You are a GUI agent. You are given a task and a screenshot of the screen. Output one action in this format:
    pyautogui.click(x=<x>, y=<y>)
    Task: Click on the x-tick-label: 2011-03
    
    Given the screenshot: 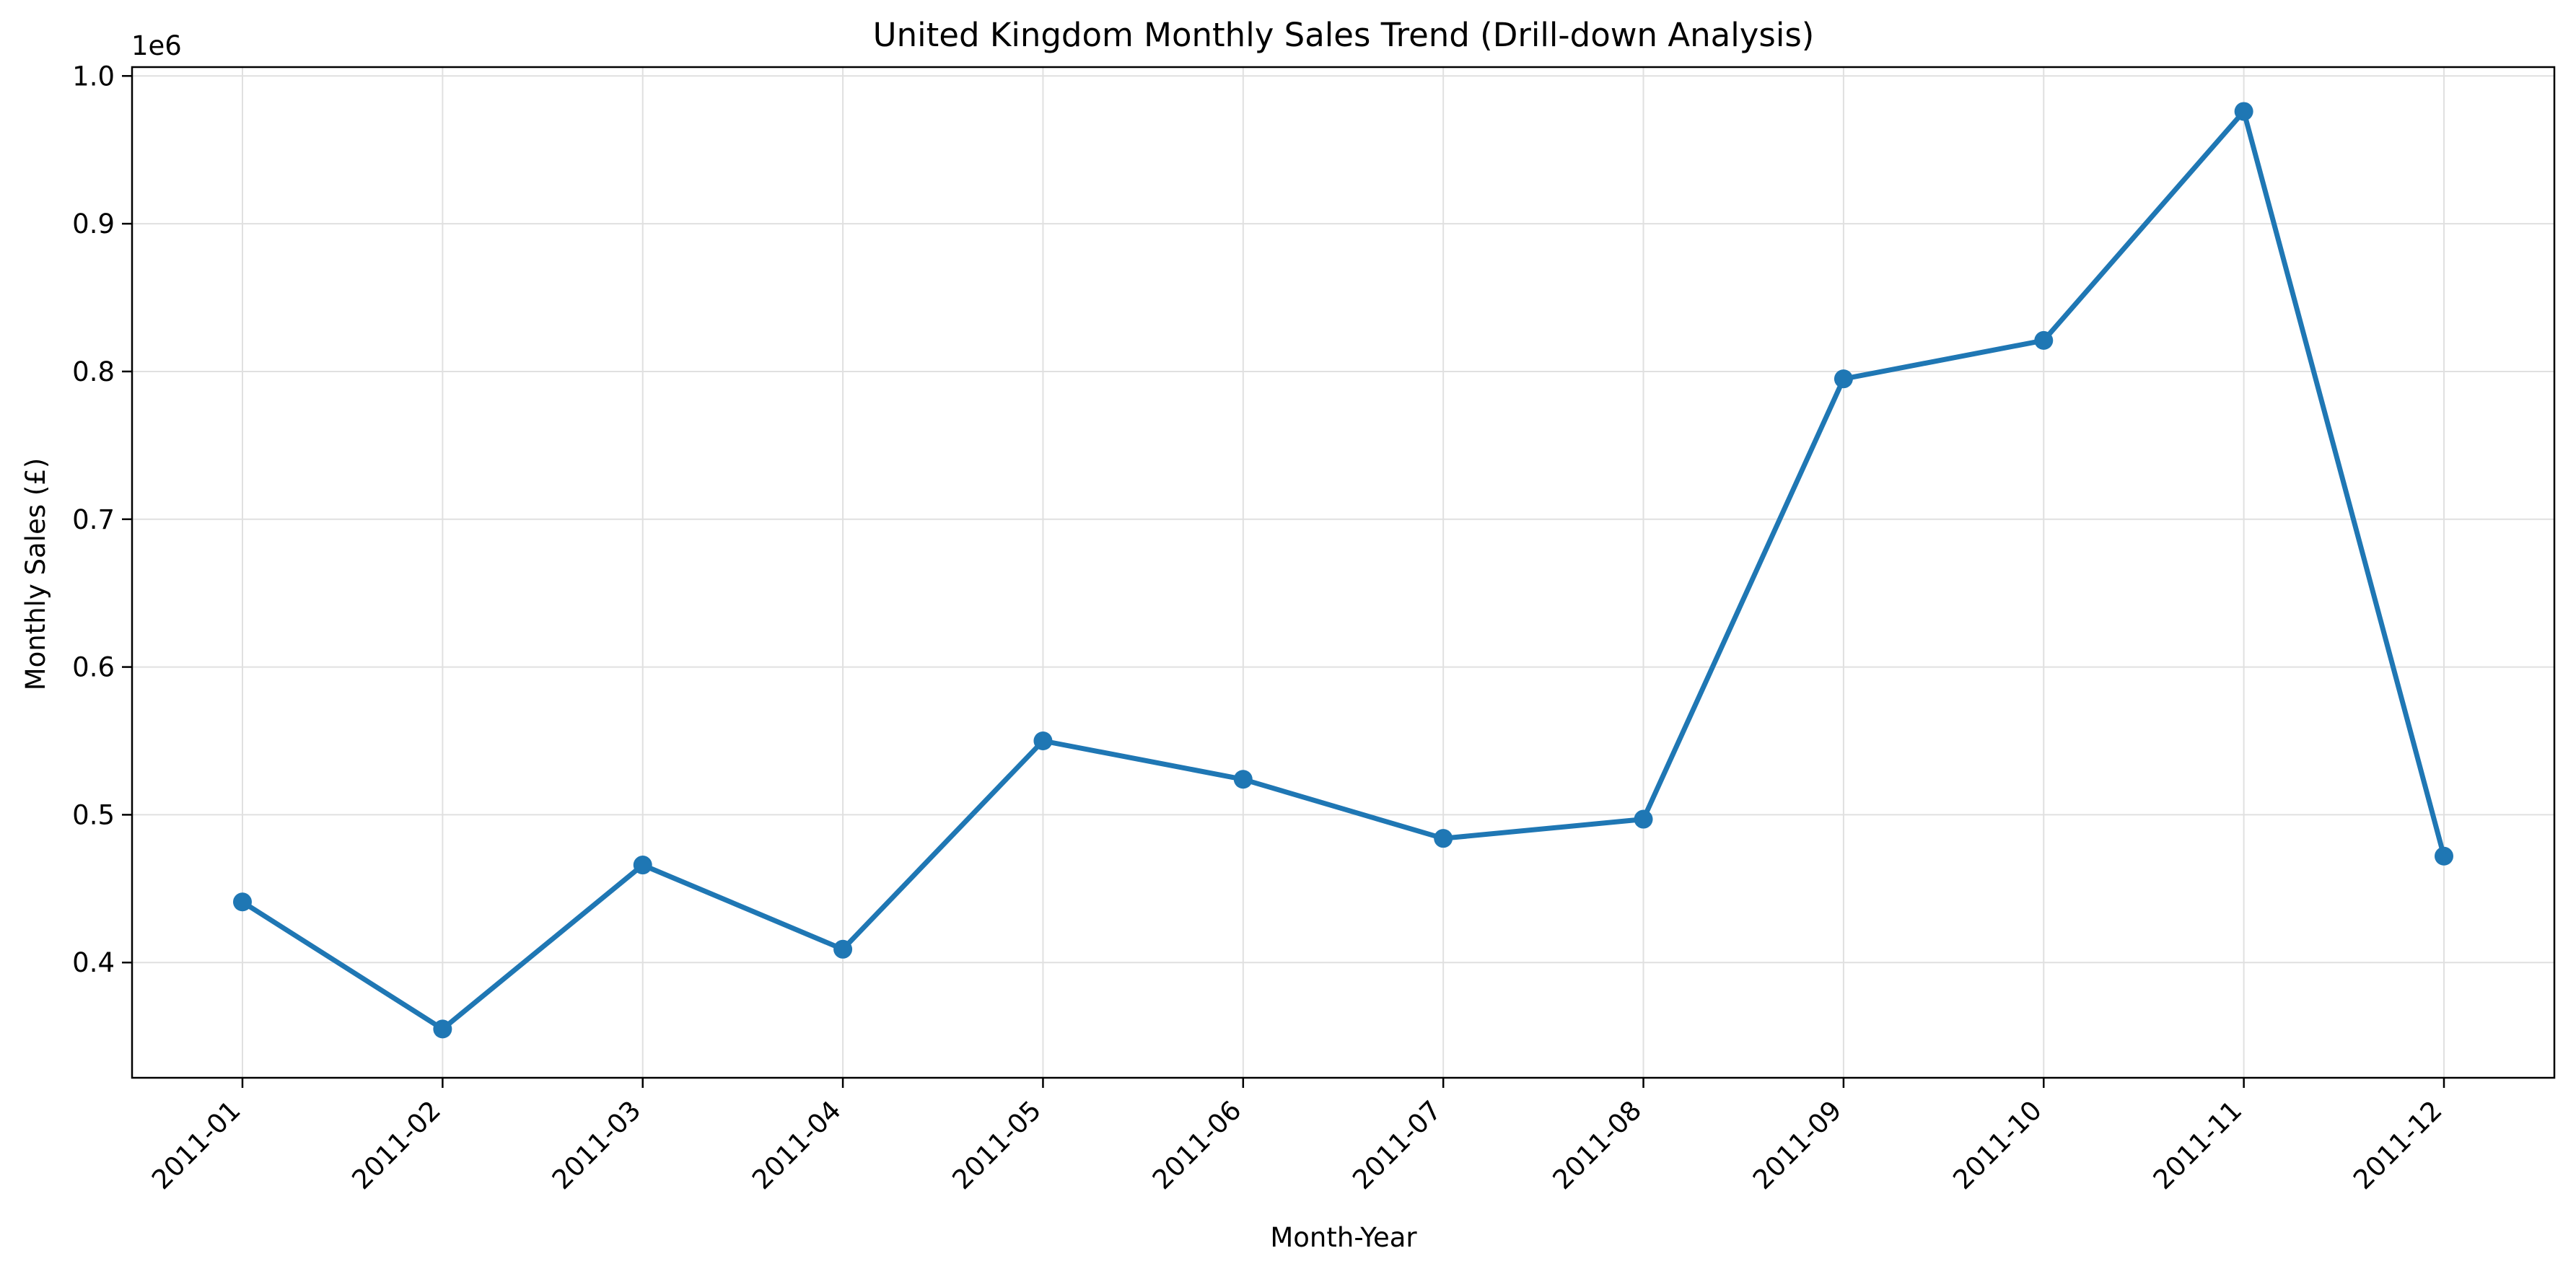 What is the action you would take?
    pyautogui.click(x=596, y=1145)
    